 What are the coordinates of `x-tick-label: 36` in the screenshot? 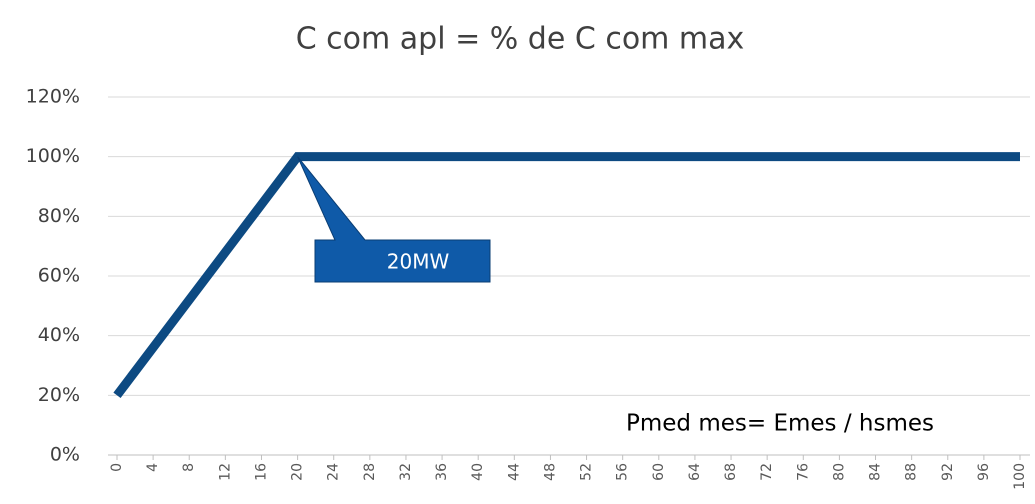 It's located at (442, 472).